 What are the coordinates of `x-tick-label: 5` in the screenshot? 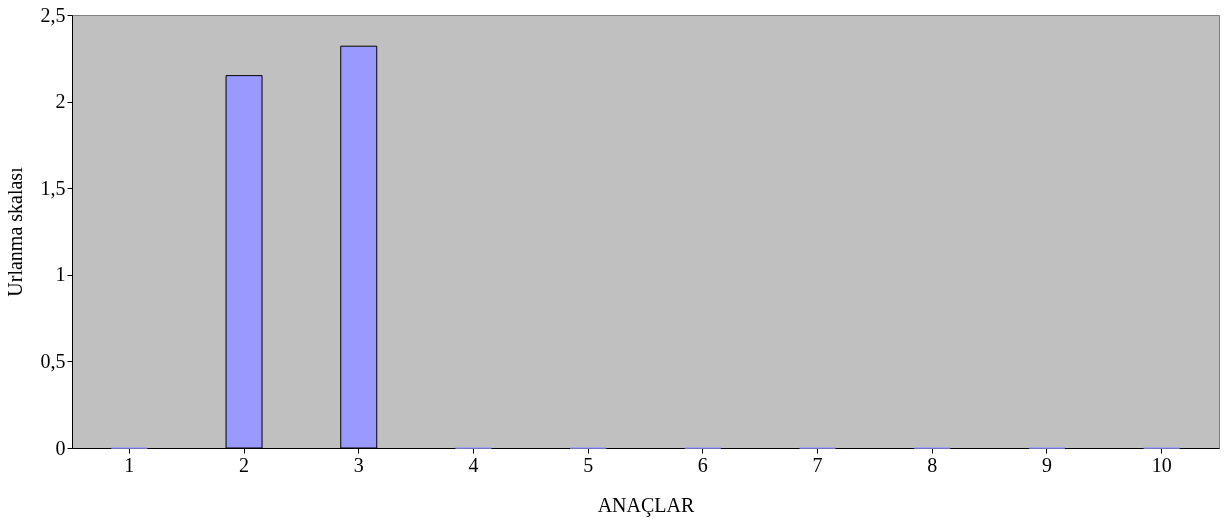 It's located at (588, 464).